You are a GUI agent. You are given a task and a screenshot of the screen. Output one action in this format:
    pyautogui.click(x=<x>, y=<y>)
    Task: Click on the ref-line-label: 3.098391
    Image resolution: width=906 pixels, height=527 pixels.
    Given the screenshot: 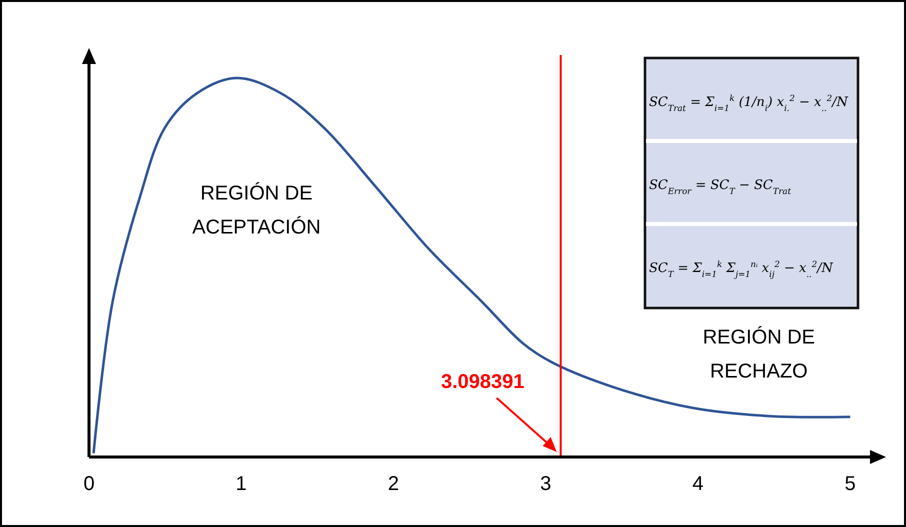 What is the action you would take?
    pyautogui.click(x=482, y=382)
    